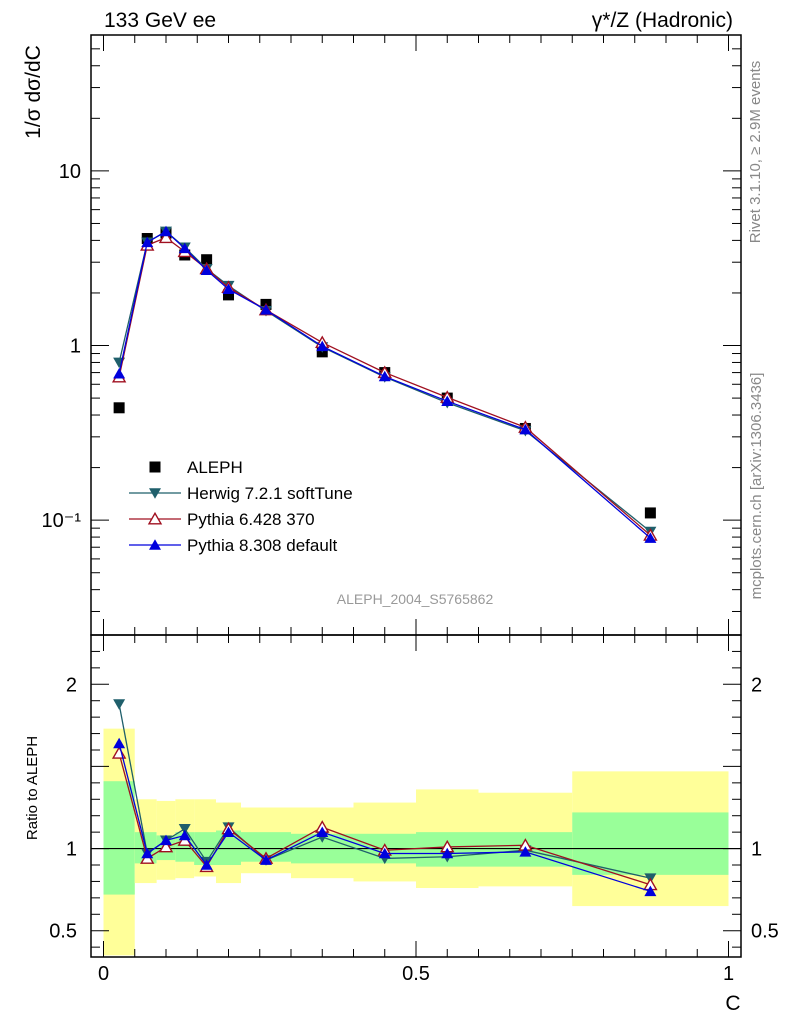  What do you see at coordinates (160, 20) in the screenshot?
I see `header-left: 133 GeV ee` at bounding box center [160, 20].